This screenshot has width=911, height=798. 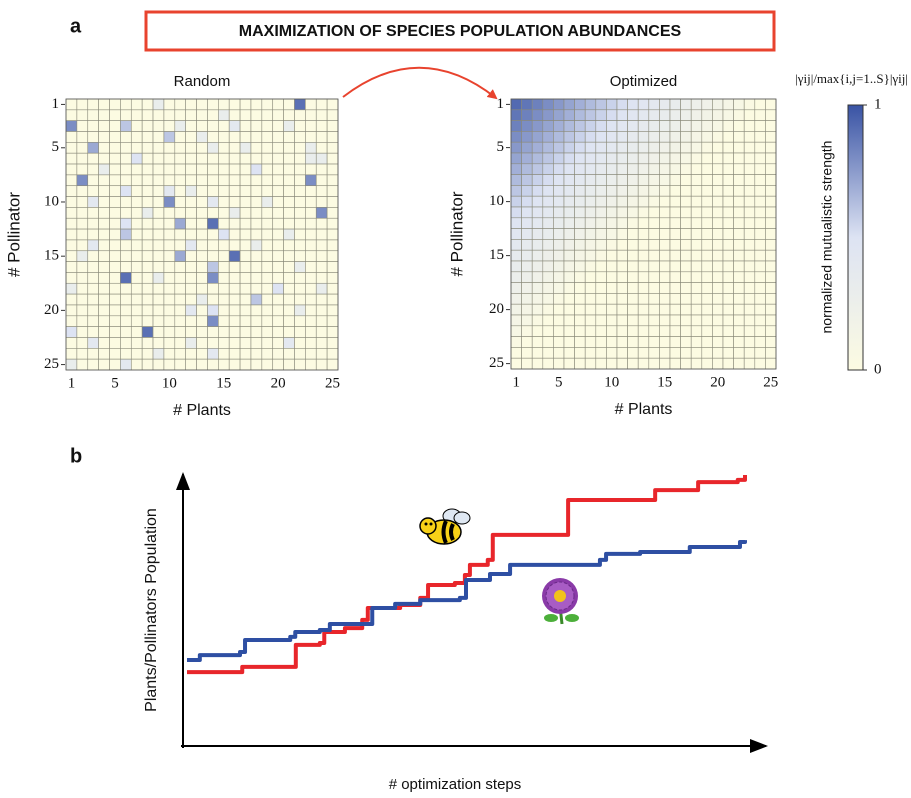 I want to click on title-box, so click(x=460, y=31).